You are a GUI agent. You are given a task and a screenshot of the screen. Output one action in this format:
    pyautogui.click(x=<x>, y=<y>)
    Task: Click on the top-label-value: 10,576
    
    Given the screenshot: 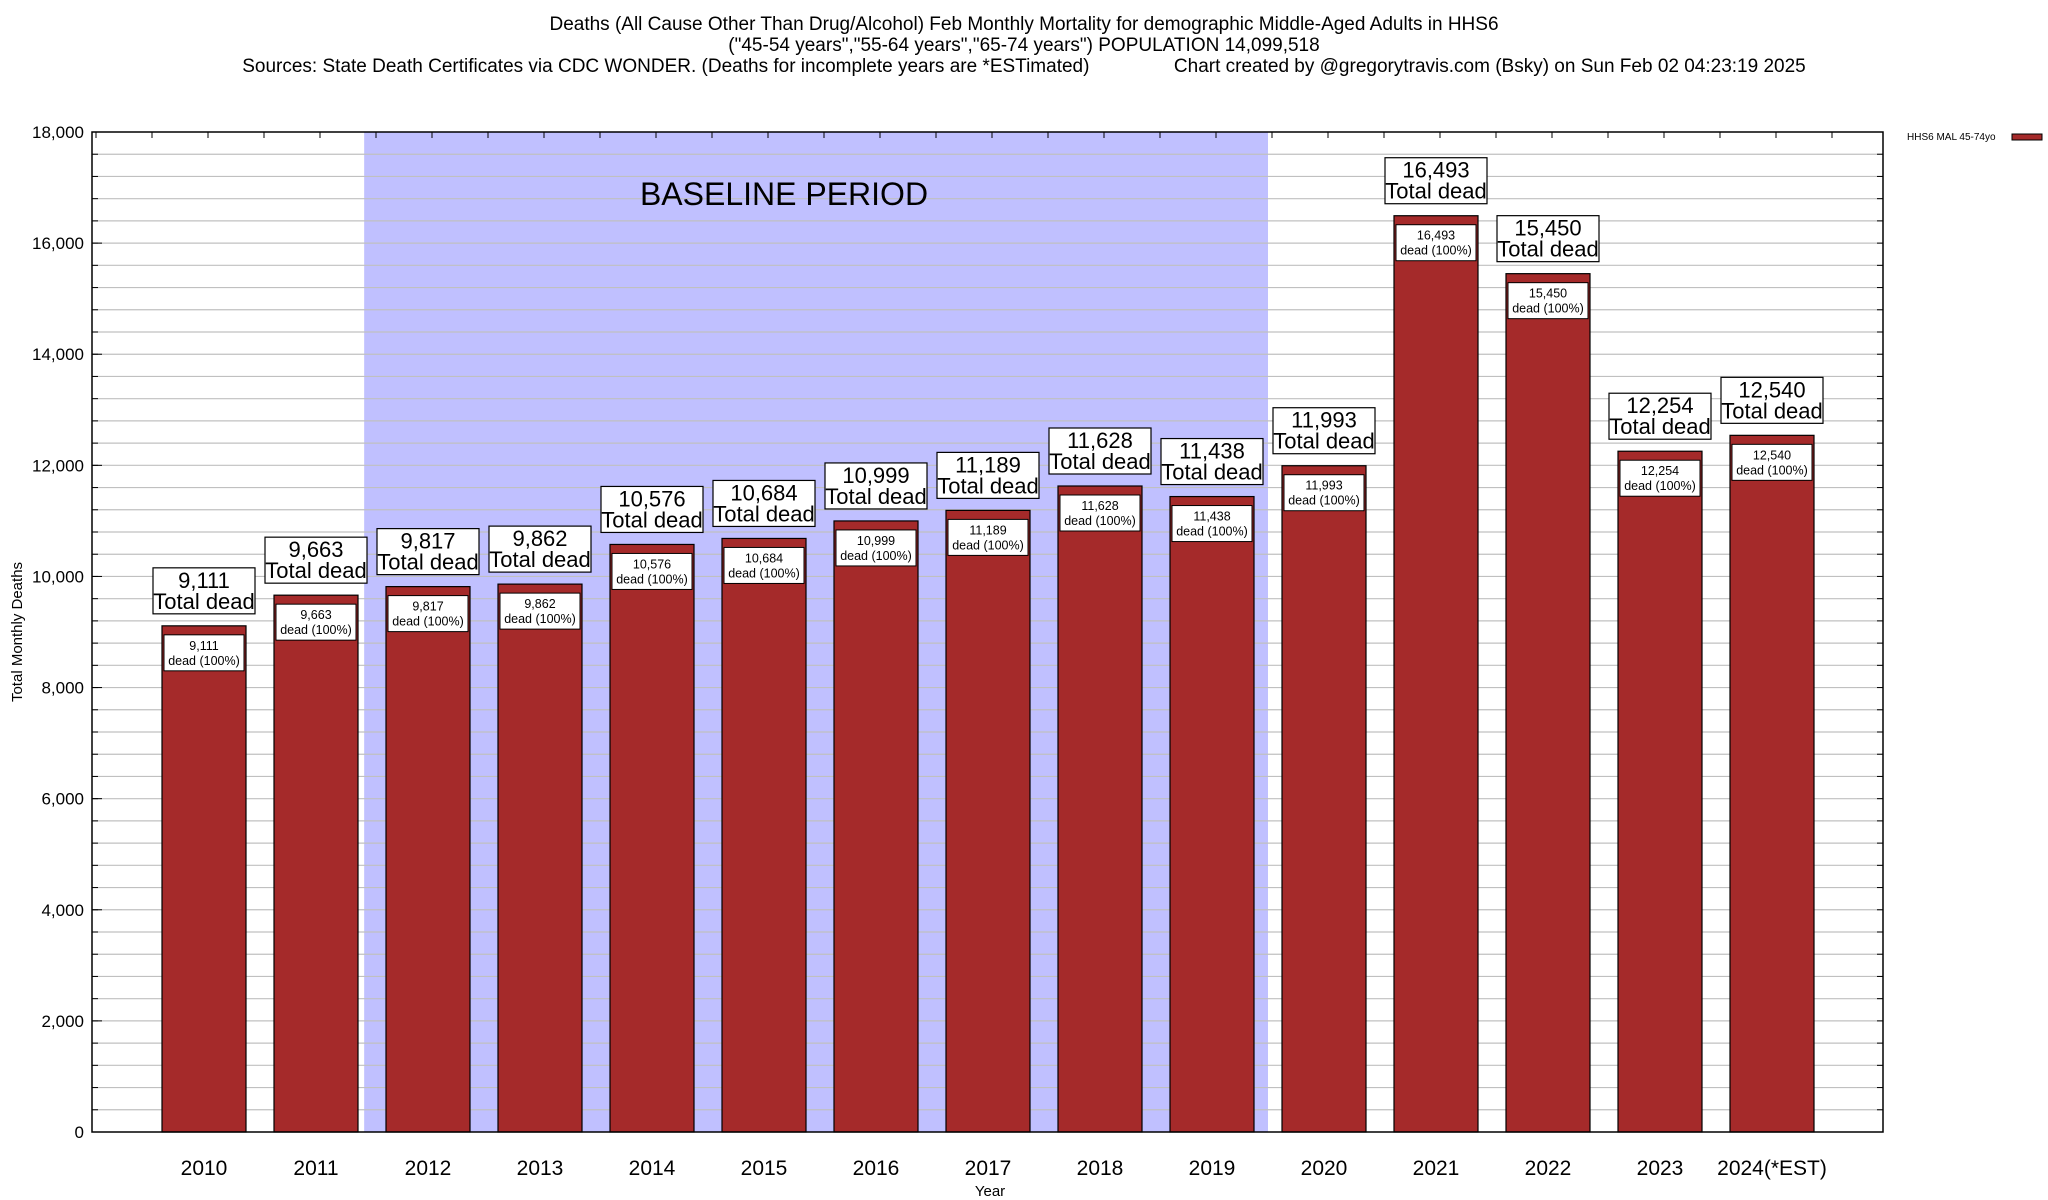 What is the action you would take?
    pyautogui.click(x=651, y=498)
    